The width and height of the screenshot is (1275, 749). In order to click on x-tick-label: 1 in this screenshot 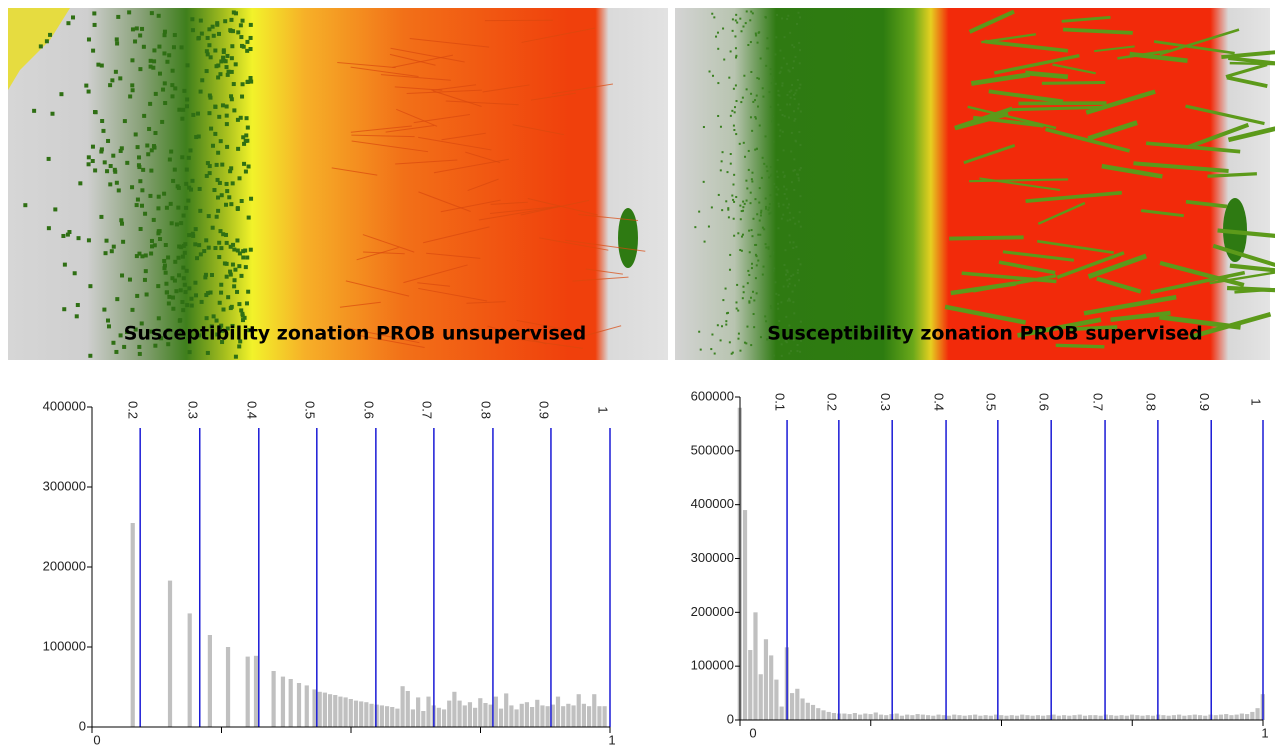, I will do `click(1264, 732)`.